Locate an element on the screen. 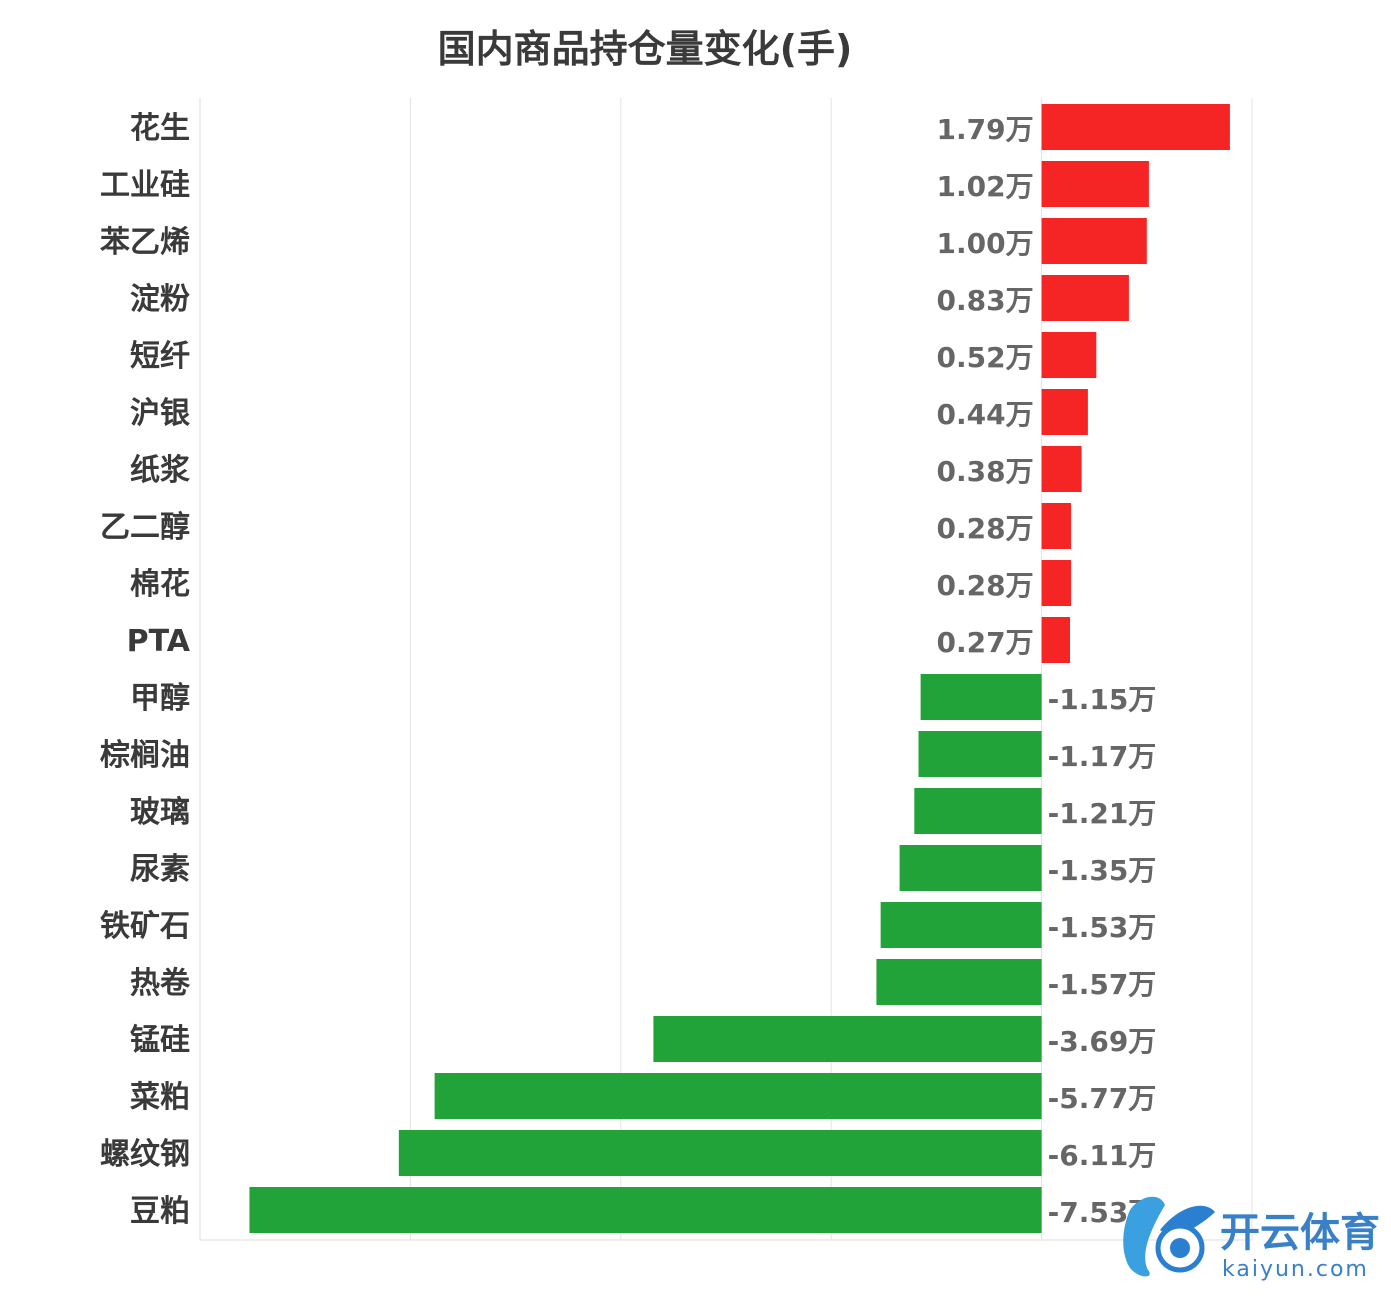 Image resolution: width=1391 pixels, height=1300 pixels. category-label: 棕榈油 is located at coordinates (145, 755).